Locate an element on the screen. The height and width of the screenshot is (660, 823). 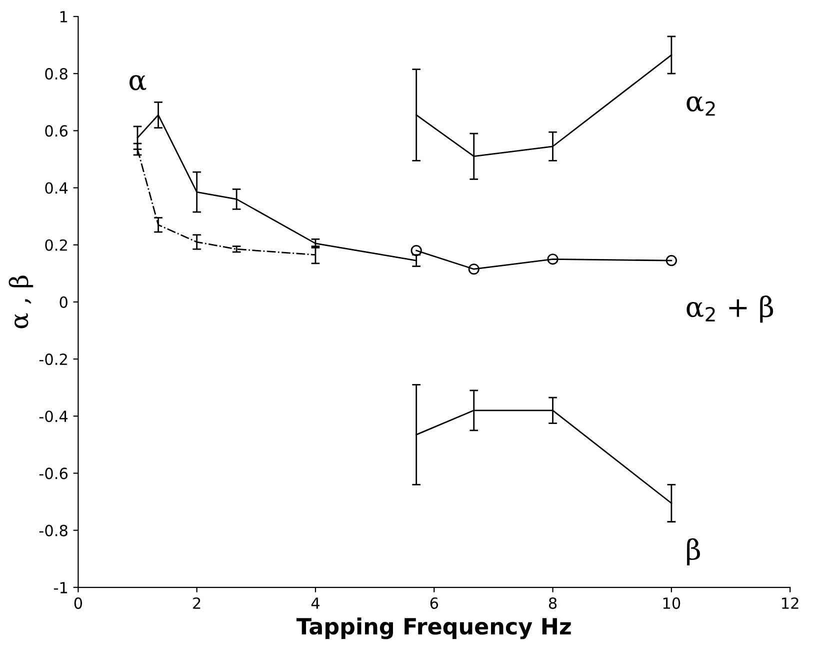
x-tick-label: 10 is located at coordinates (671, 603).